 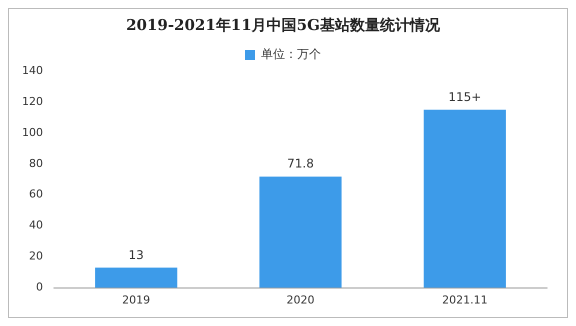 I want to click on y-tick-label: 100, so click(x=32, y=132).